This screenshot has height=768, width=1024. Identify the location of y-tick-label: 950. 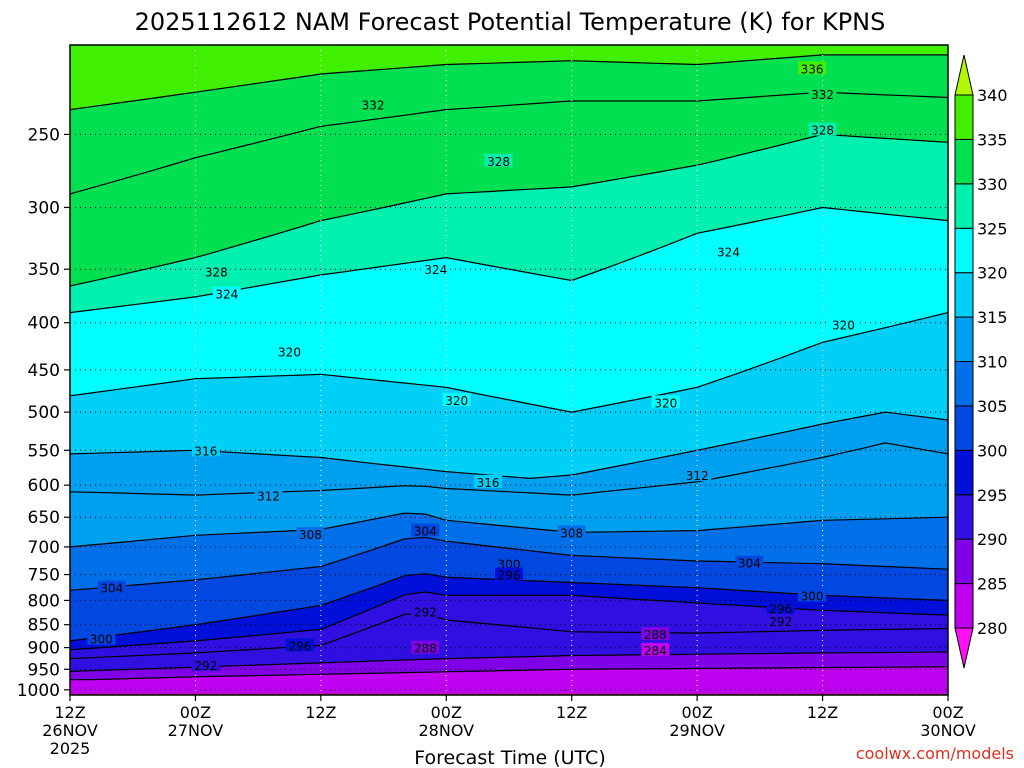
(44, 670).